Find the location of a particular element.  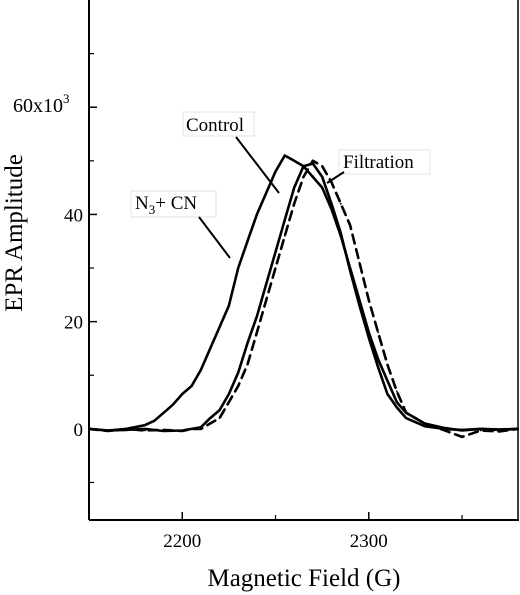

annotation-control-leader is located at coordinates (257, 165).